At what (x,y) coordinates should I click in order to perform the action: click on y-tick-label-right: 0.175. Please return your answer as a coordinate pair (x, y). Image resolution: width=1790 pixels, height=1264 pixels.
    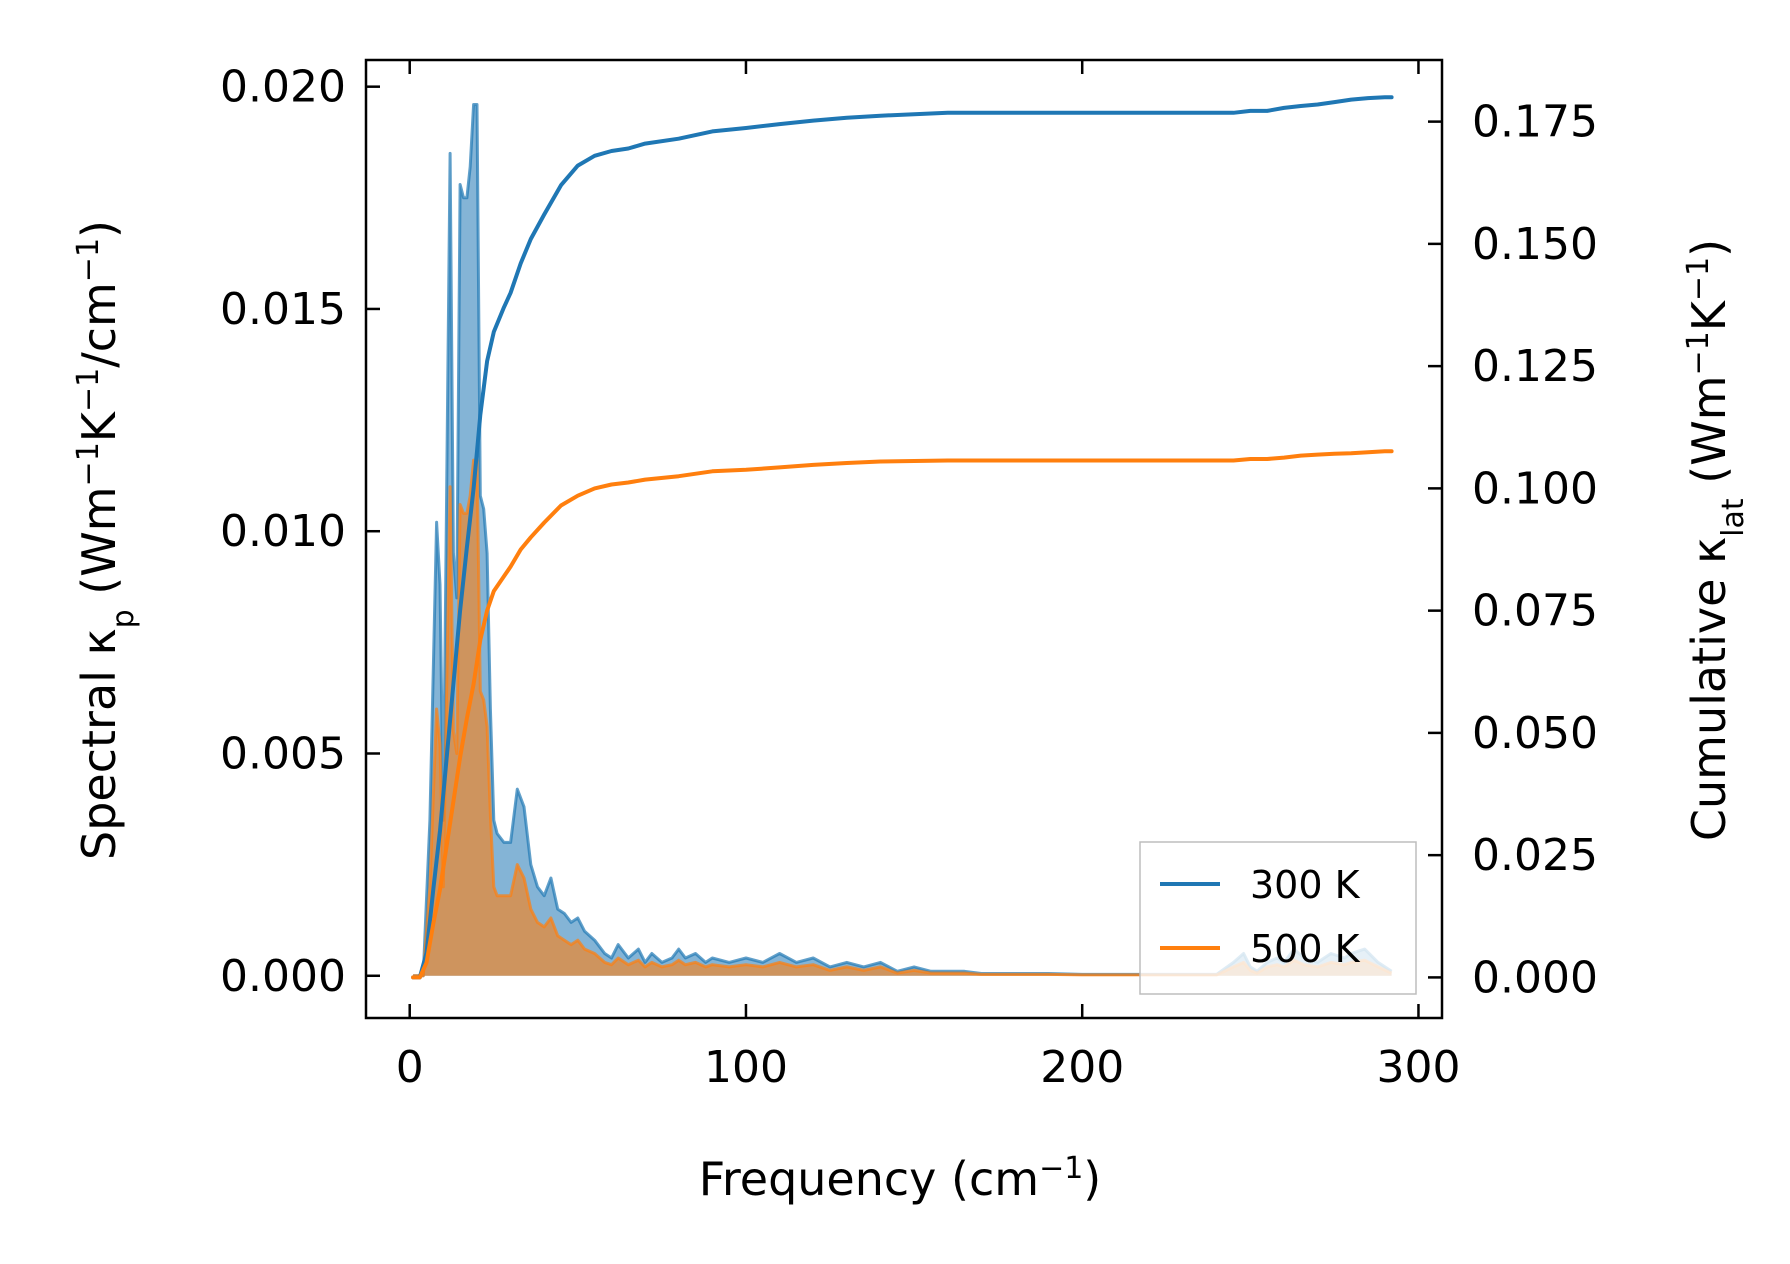
    Looking at the image, I should click on (1535, 122).